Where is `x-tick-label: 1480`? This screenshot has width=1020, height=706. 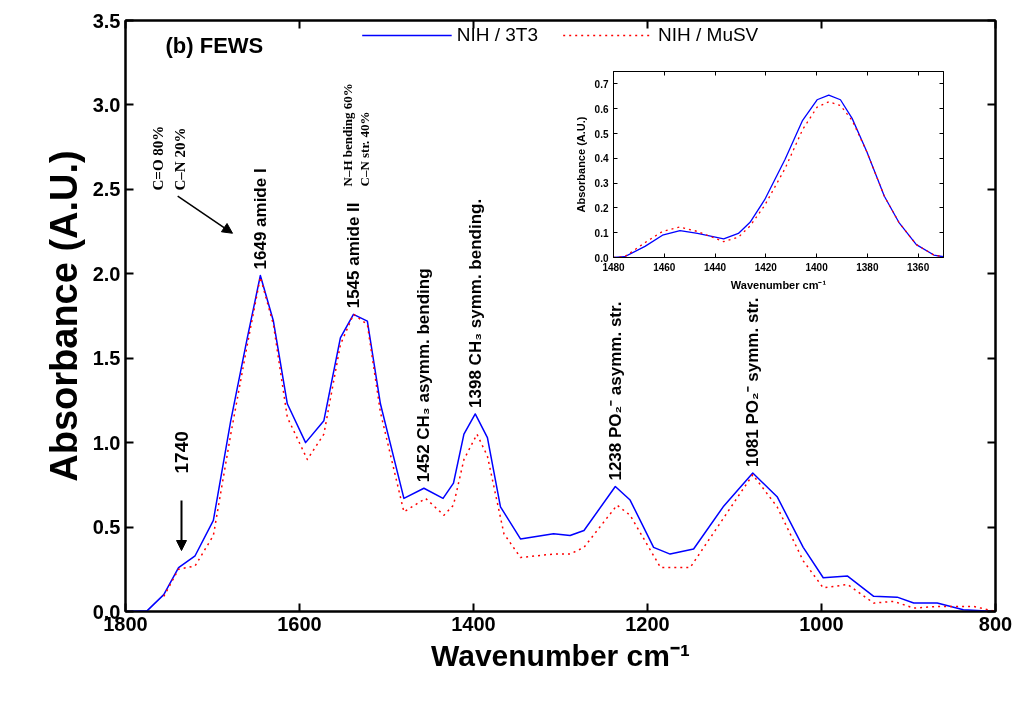
x-tick-label: 1480 is located at coordinates (614, 267).